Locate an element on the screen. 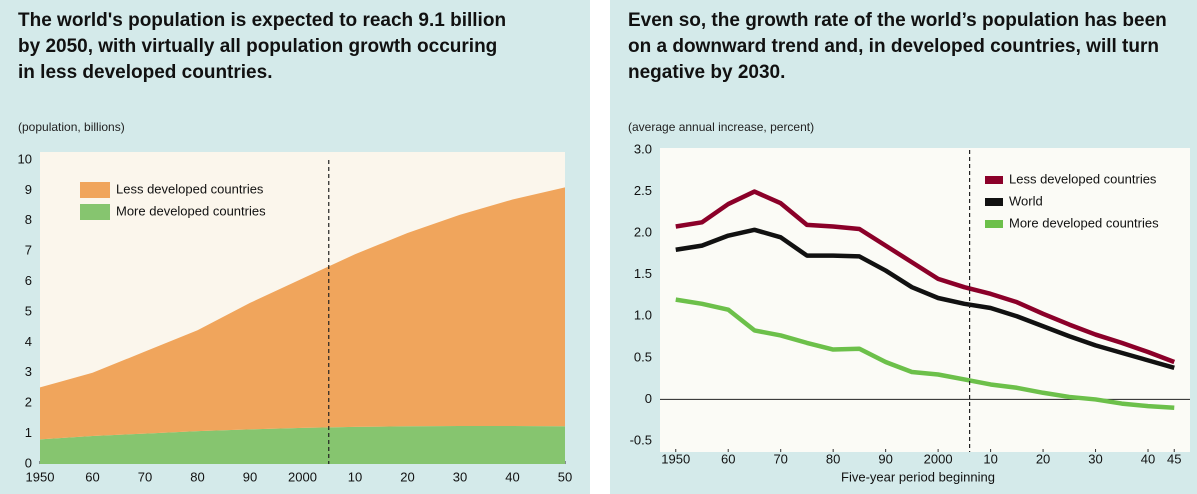 This screenshot has height=494, width=1197. y-tick-label: 0.5 is located at coordinates (643, 356).